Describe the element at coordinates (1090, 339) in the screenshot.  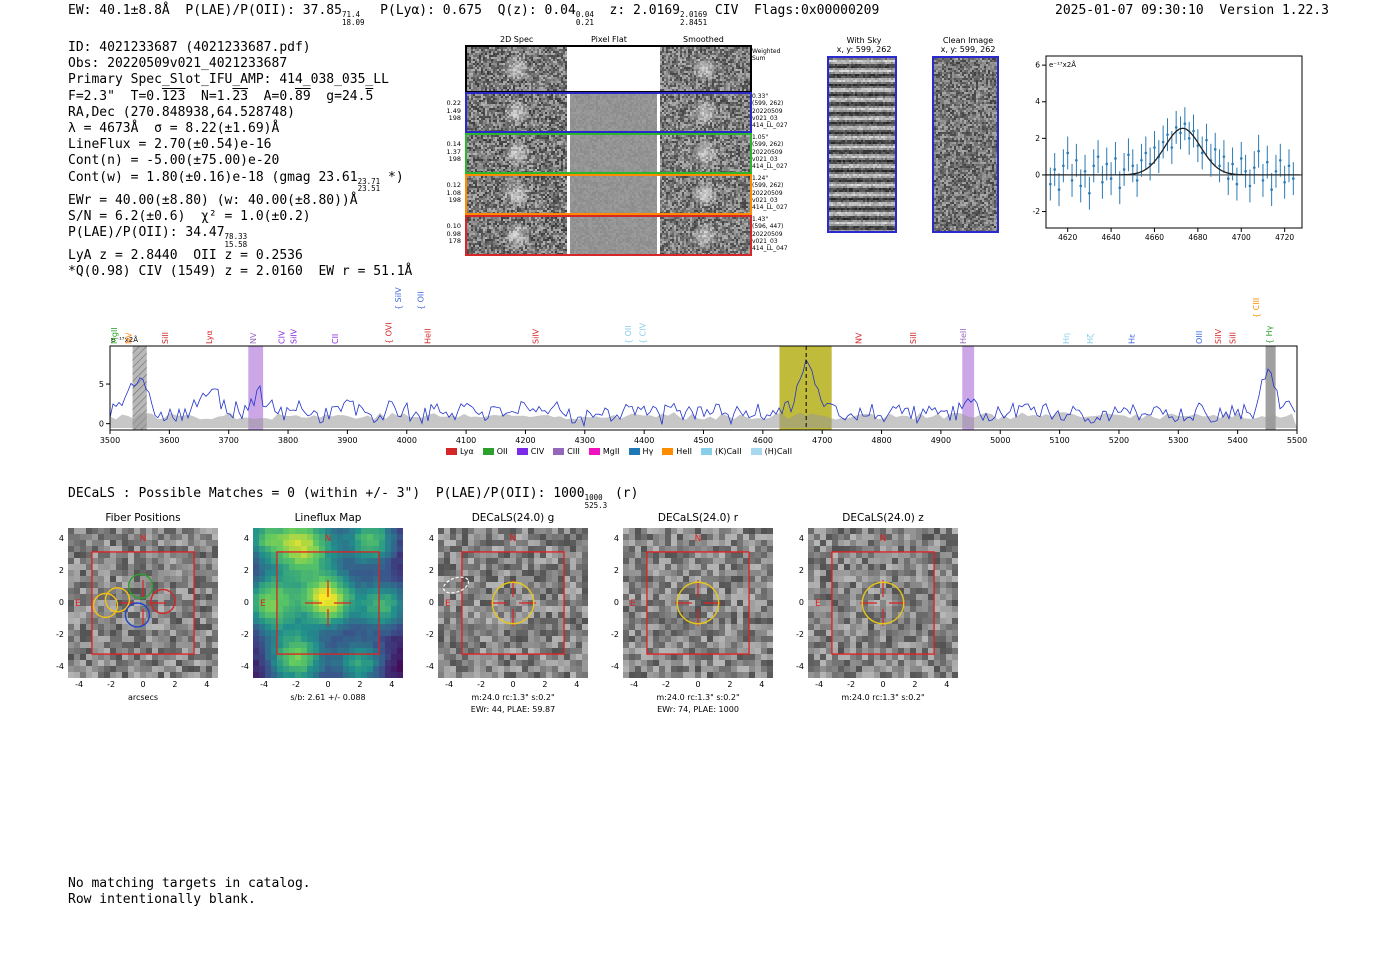
I see `svg-text: Hζ` at that location.